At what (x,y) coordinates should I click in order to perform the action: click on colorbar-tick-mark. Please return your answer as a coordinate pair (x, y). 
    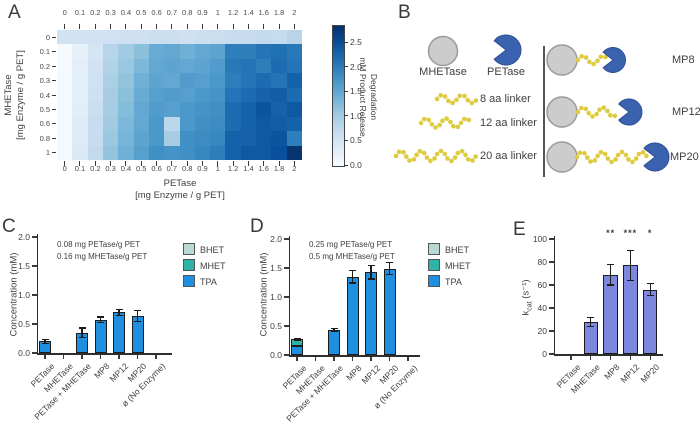
    Looking at the image, I should click on (346, 91).